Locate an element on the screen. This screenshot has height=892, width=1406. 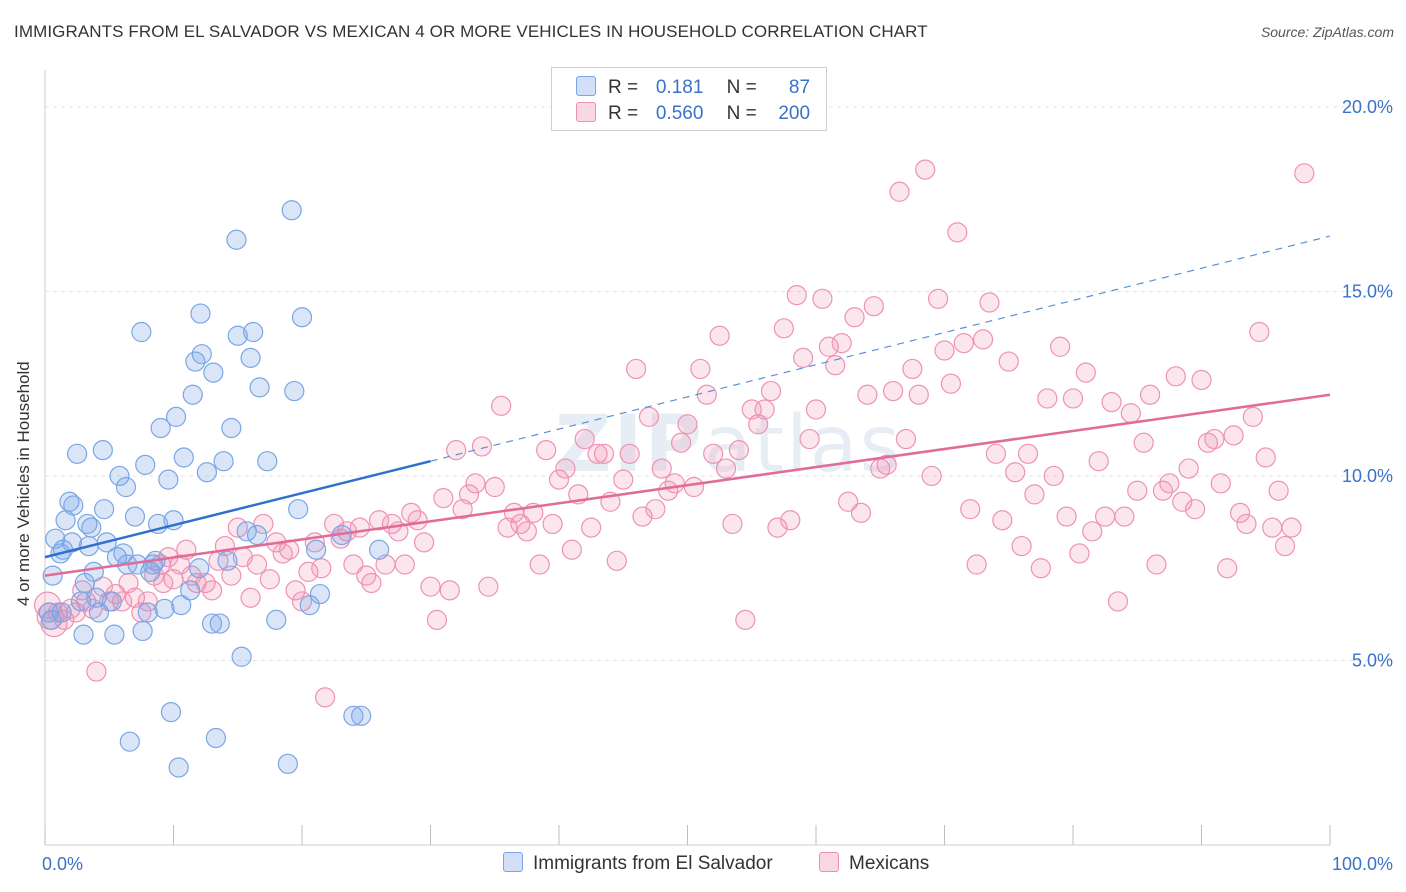
watermark: ZIPatlas is located at coordinates (728, 445).